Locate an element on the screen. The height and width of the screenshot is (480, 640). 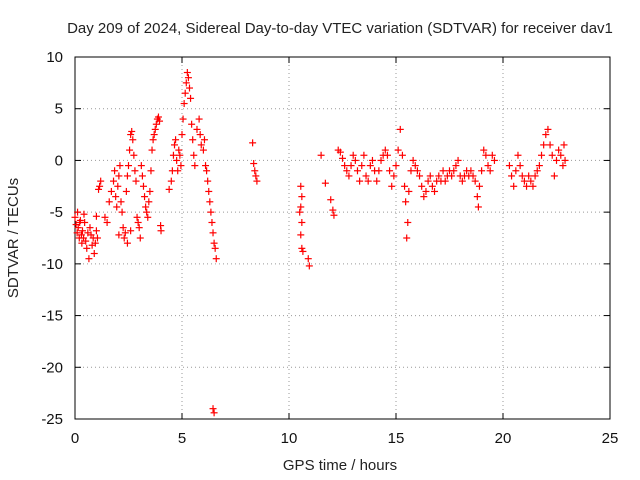
x-tick-label: 25 is located at coordinates (610, 438).